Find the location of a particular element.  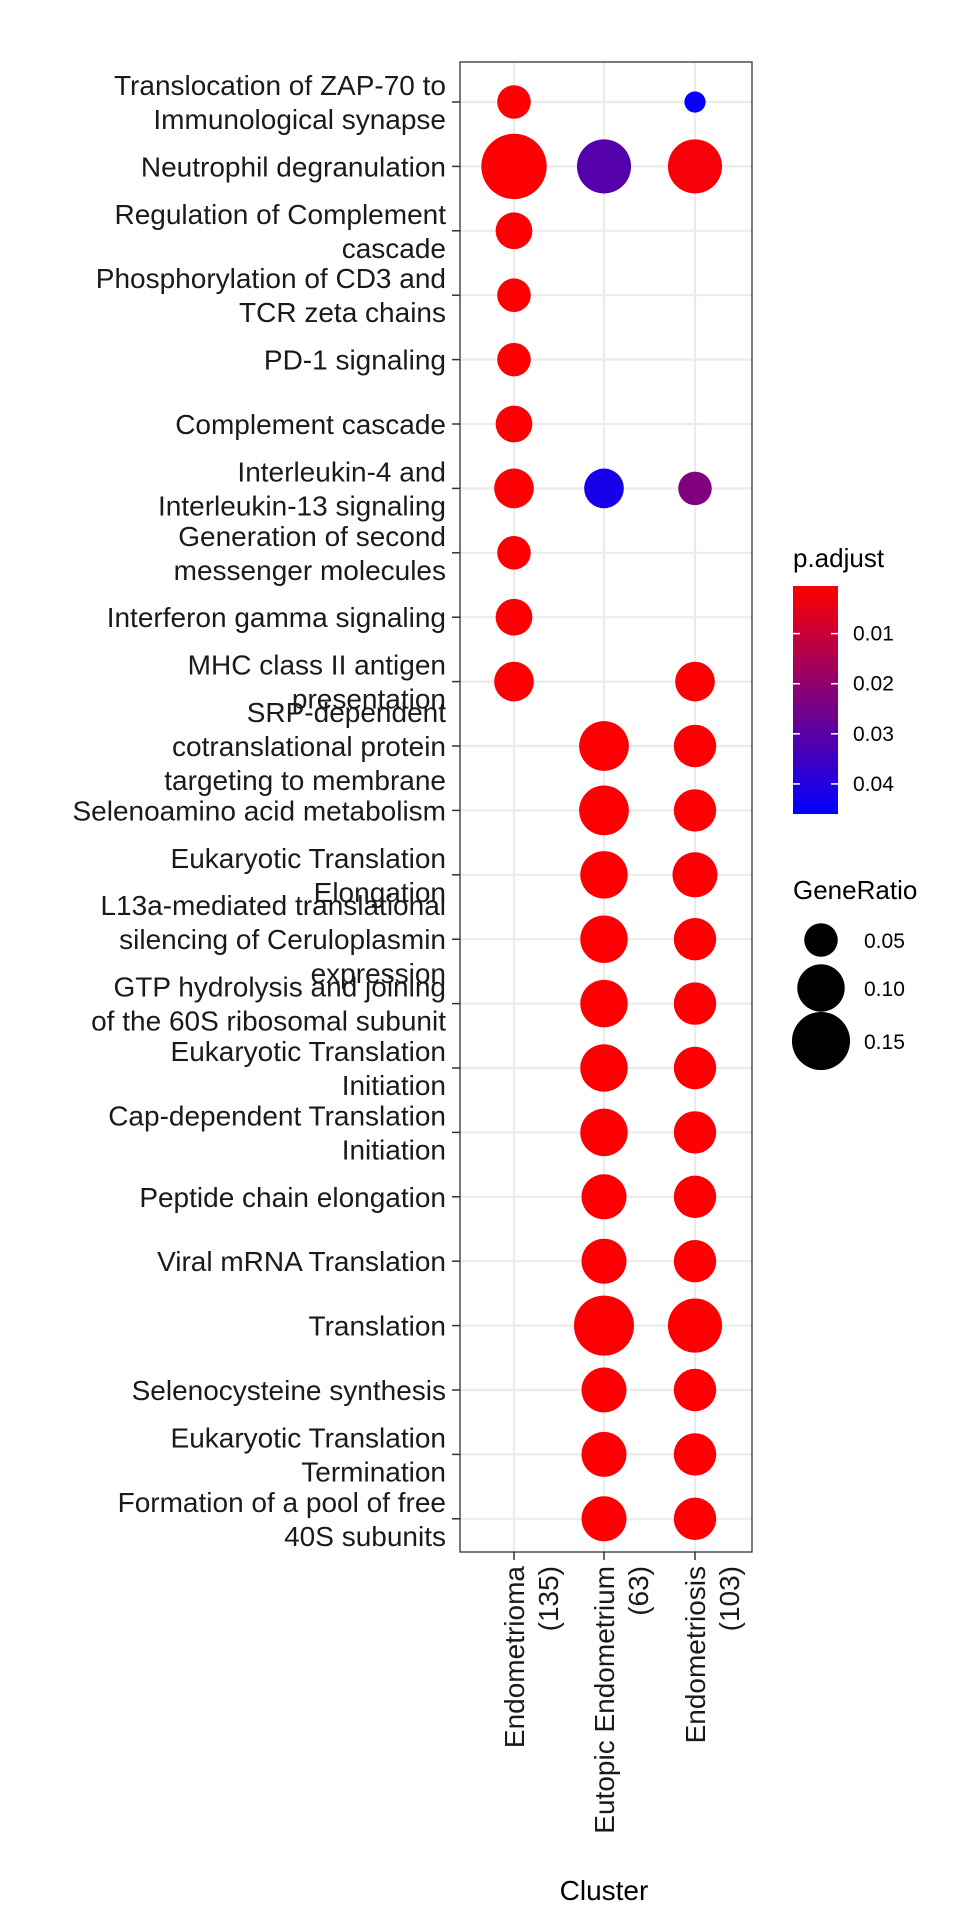

y-axis-label: GTP hydrolysis and joining is located at coordinates (279, 987).